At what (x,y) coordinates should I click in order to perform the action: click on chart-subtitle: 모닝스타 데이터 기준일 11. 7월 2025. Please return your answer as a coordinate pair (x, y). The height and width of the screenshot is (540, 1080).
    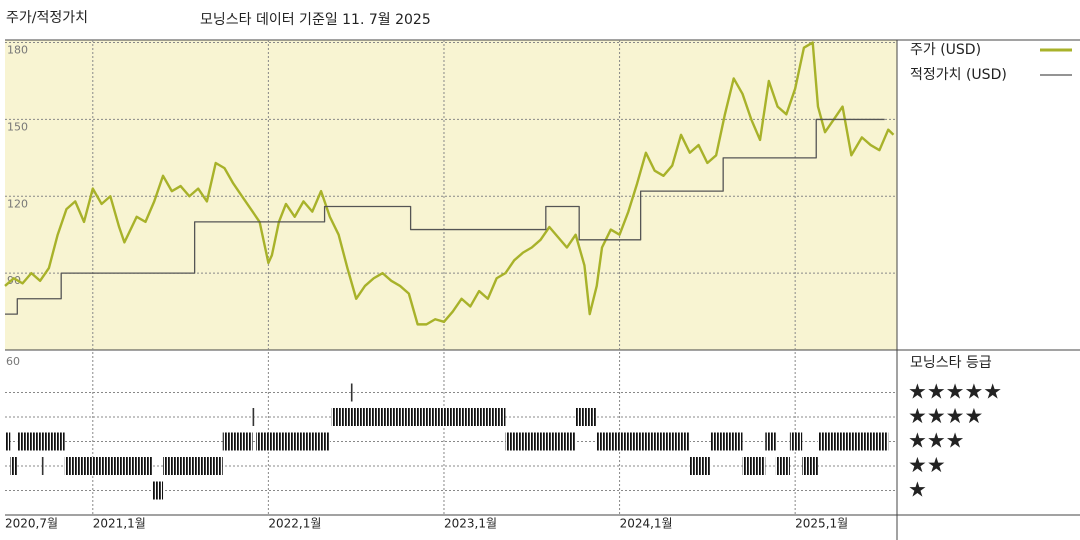
    Looking at the image, I should click on (315, 20).